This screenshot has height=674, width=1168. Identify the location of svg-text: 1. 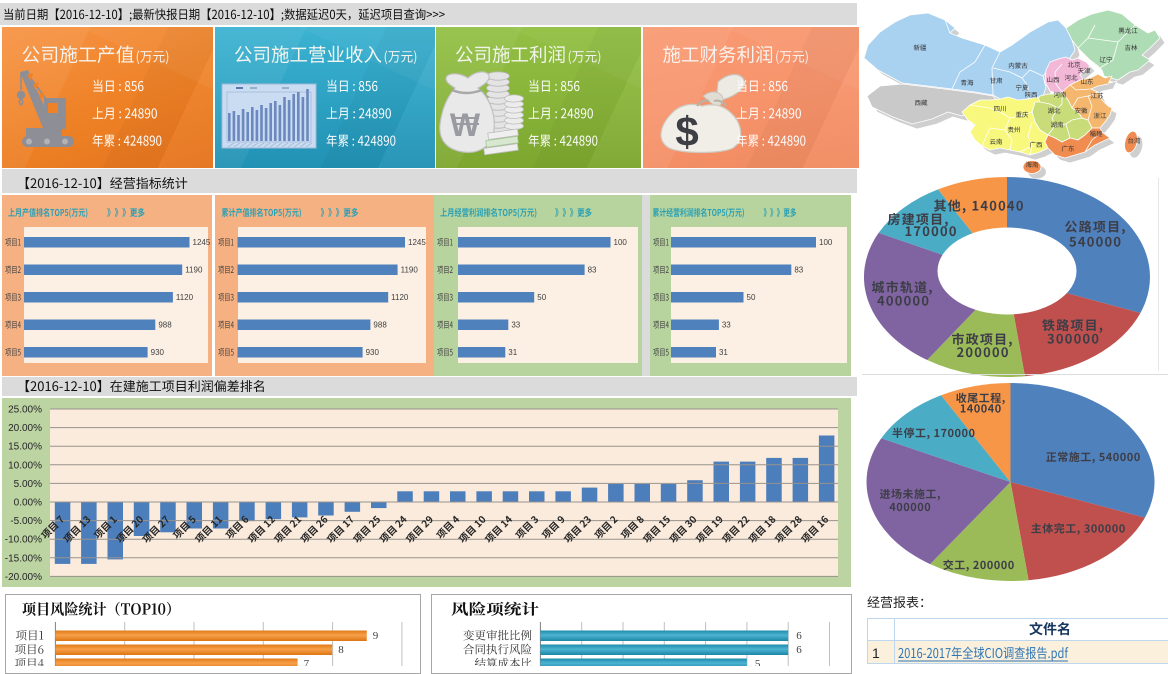
(876, 653).